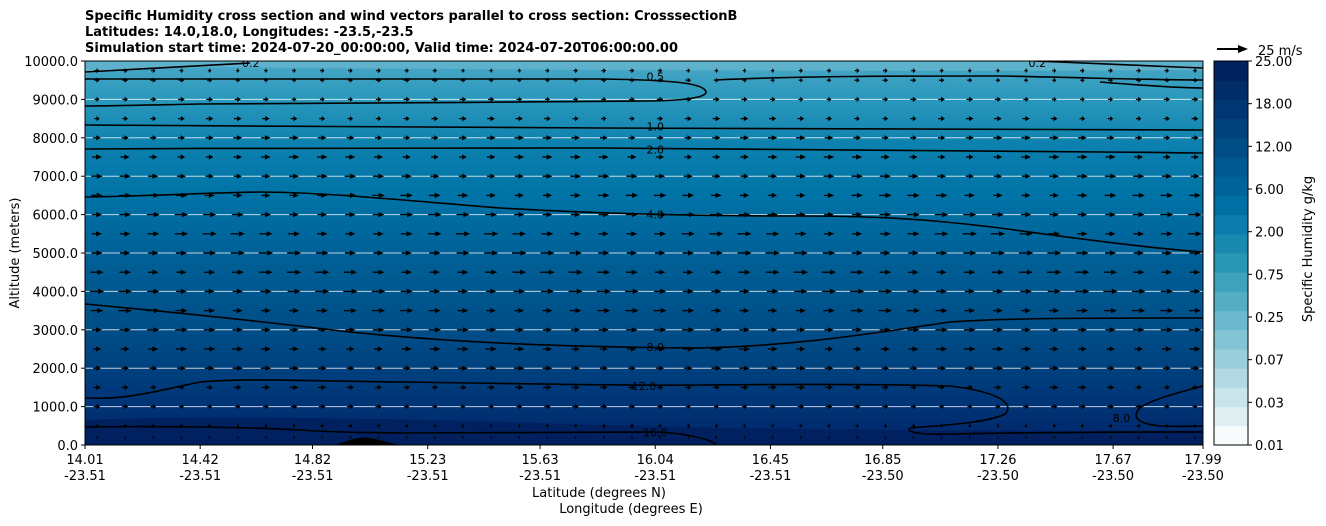 The width and height of the screenshot is (1326, 526). What do you see at coordinates (56, 292) in the screenshot?
I see `y-tick-label: 4000.0` at bounding box center [56, 292].